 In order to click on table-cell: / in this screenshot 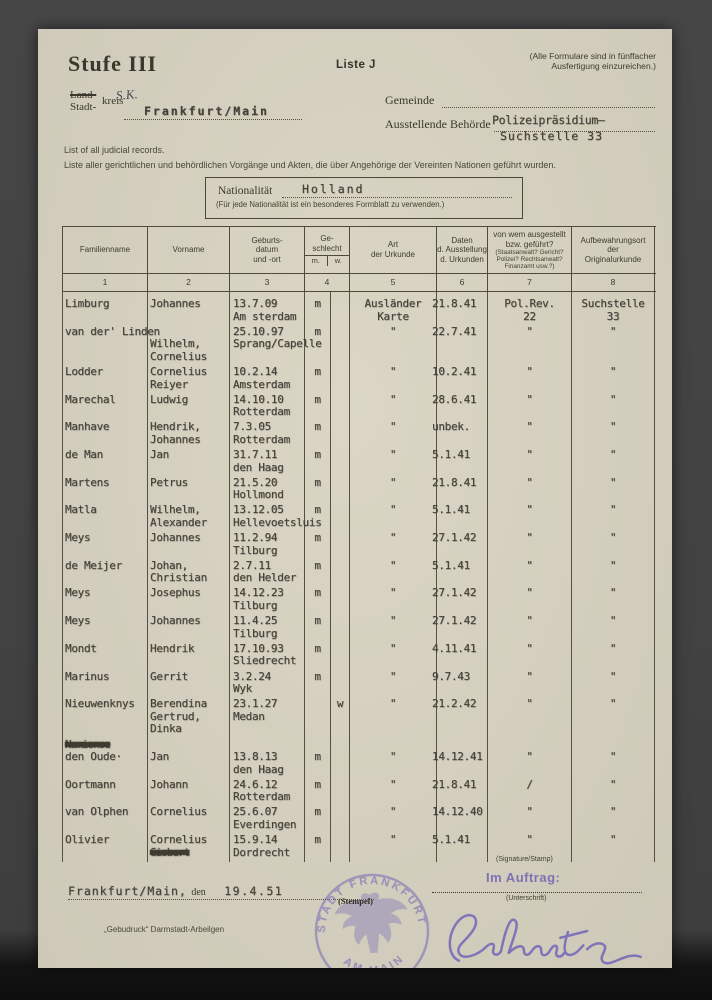, I will do `click(530, 792)`.